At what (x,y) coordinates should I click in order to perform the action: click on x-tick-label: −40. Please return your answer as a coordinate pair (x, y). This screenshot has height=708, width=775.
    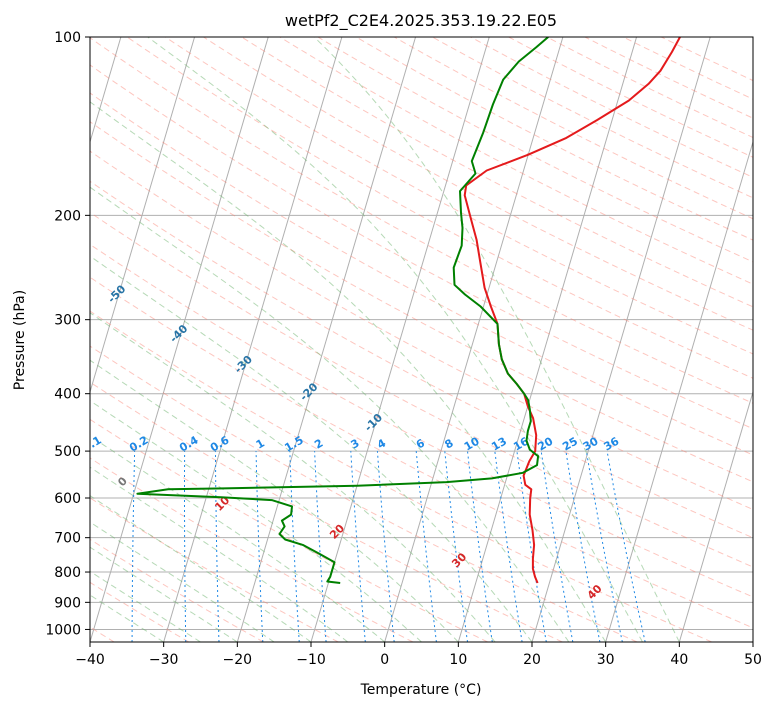
    Looking at the image, I should click on (90, 660).